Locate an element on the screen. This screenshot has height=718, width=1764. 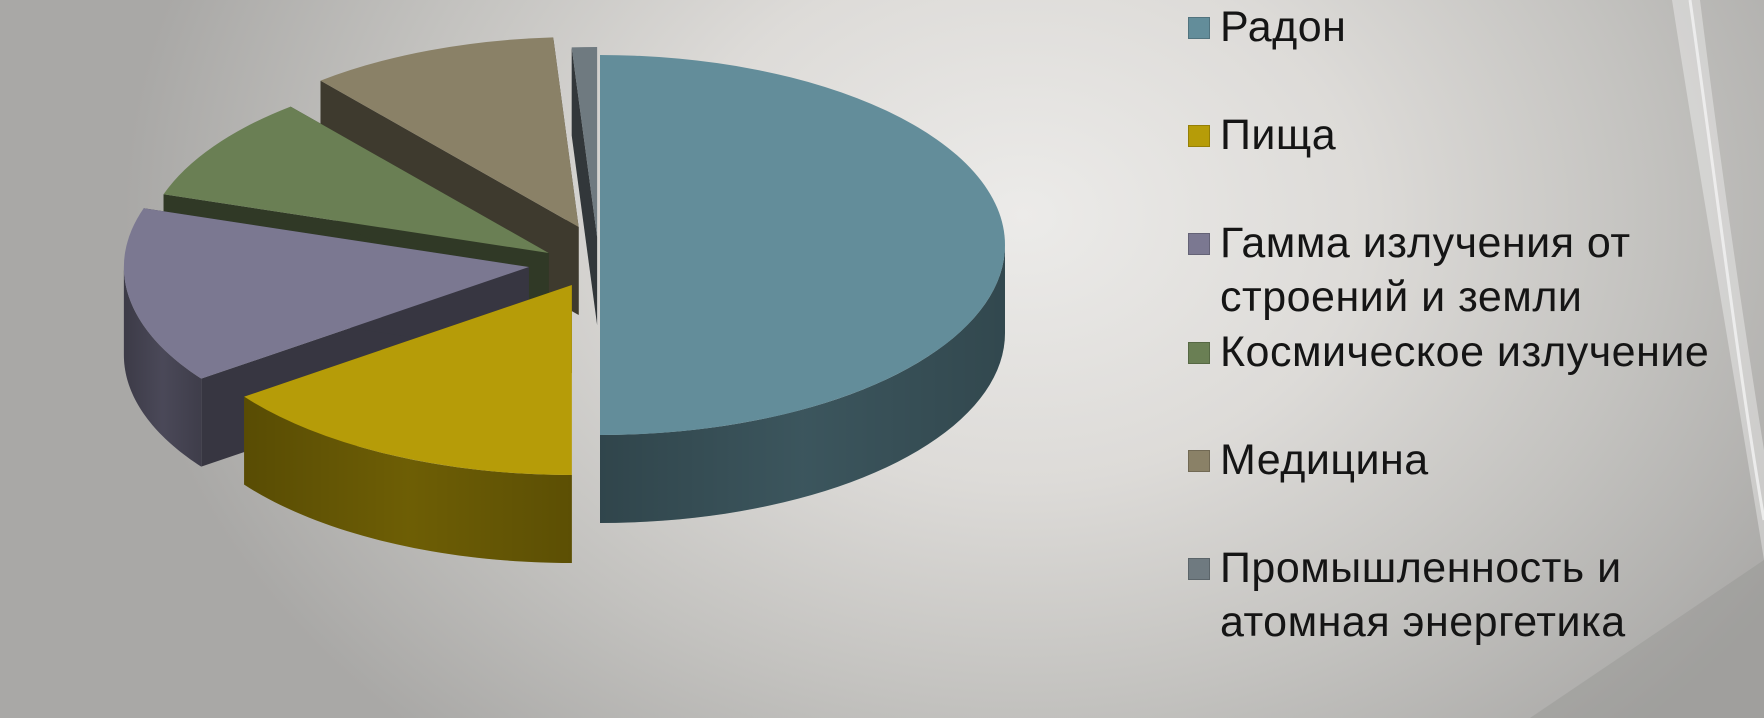
legend-label-radon: Радон is located at coordinates (1283, 27).